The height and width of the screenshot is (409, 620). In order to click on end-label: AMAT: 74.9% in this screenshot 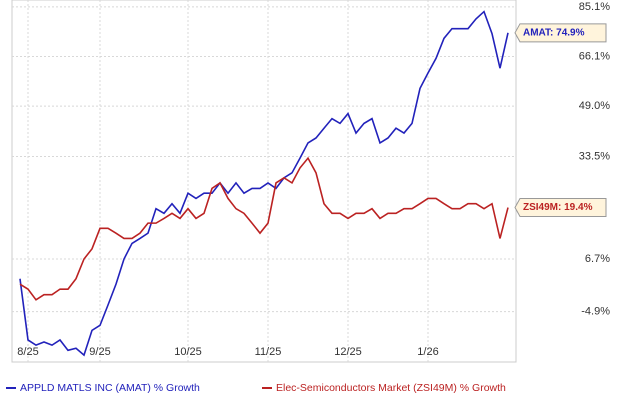, I will do `click(554, 32)`.